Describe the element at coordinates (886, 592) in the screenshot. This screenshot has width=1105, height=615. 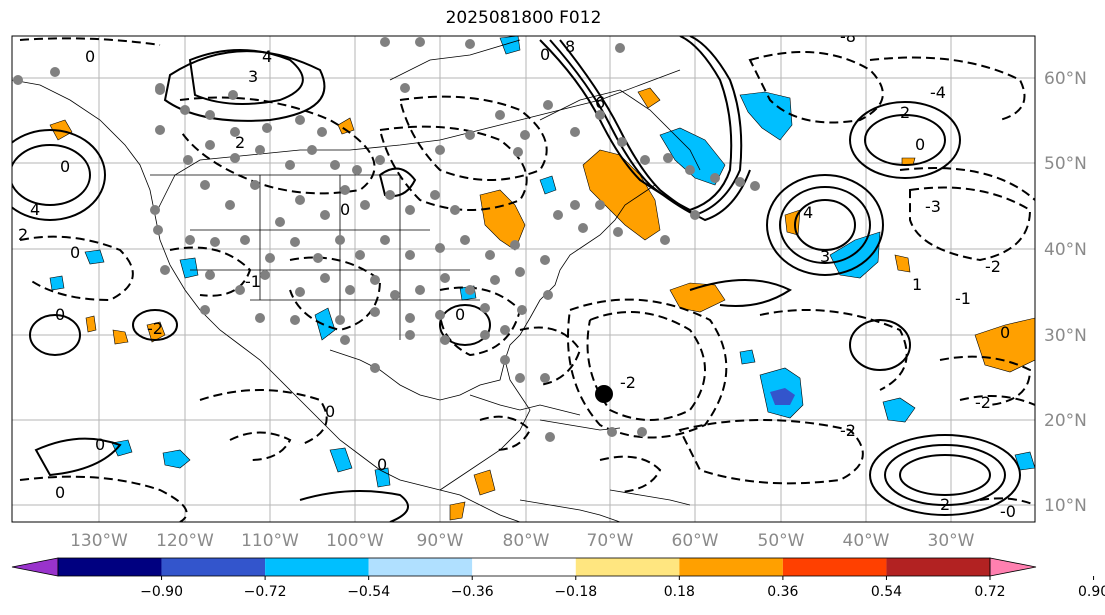
I see `colorbar-tick-label: 0.54` at that location.